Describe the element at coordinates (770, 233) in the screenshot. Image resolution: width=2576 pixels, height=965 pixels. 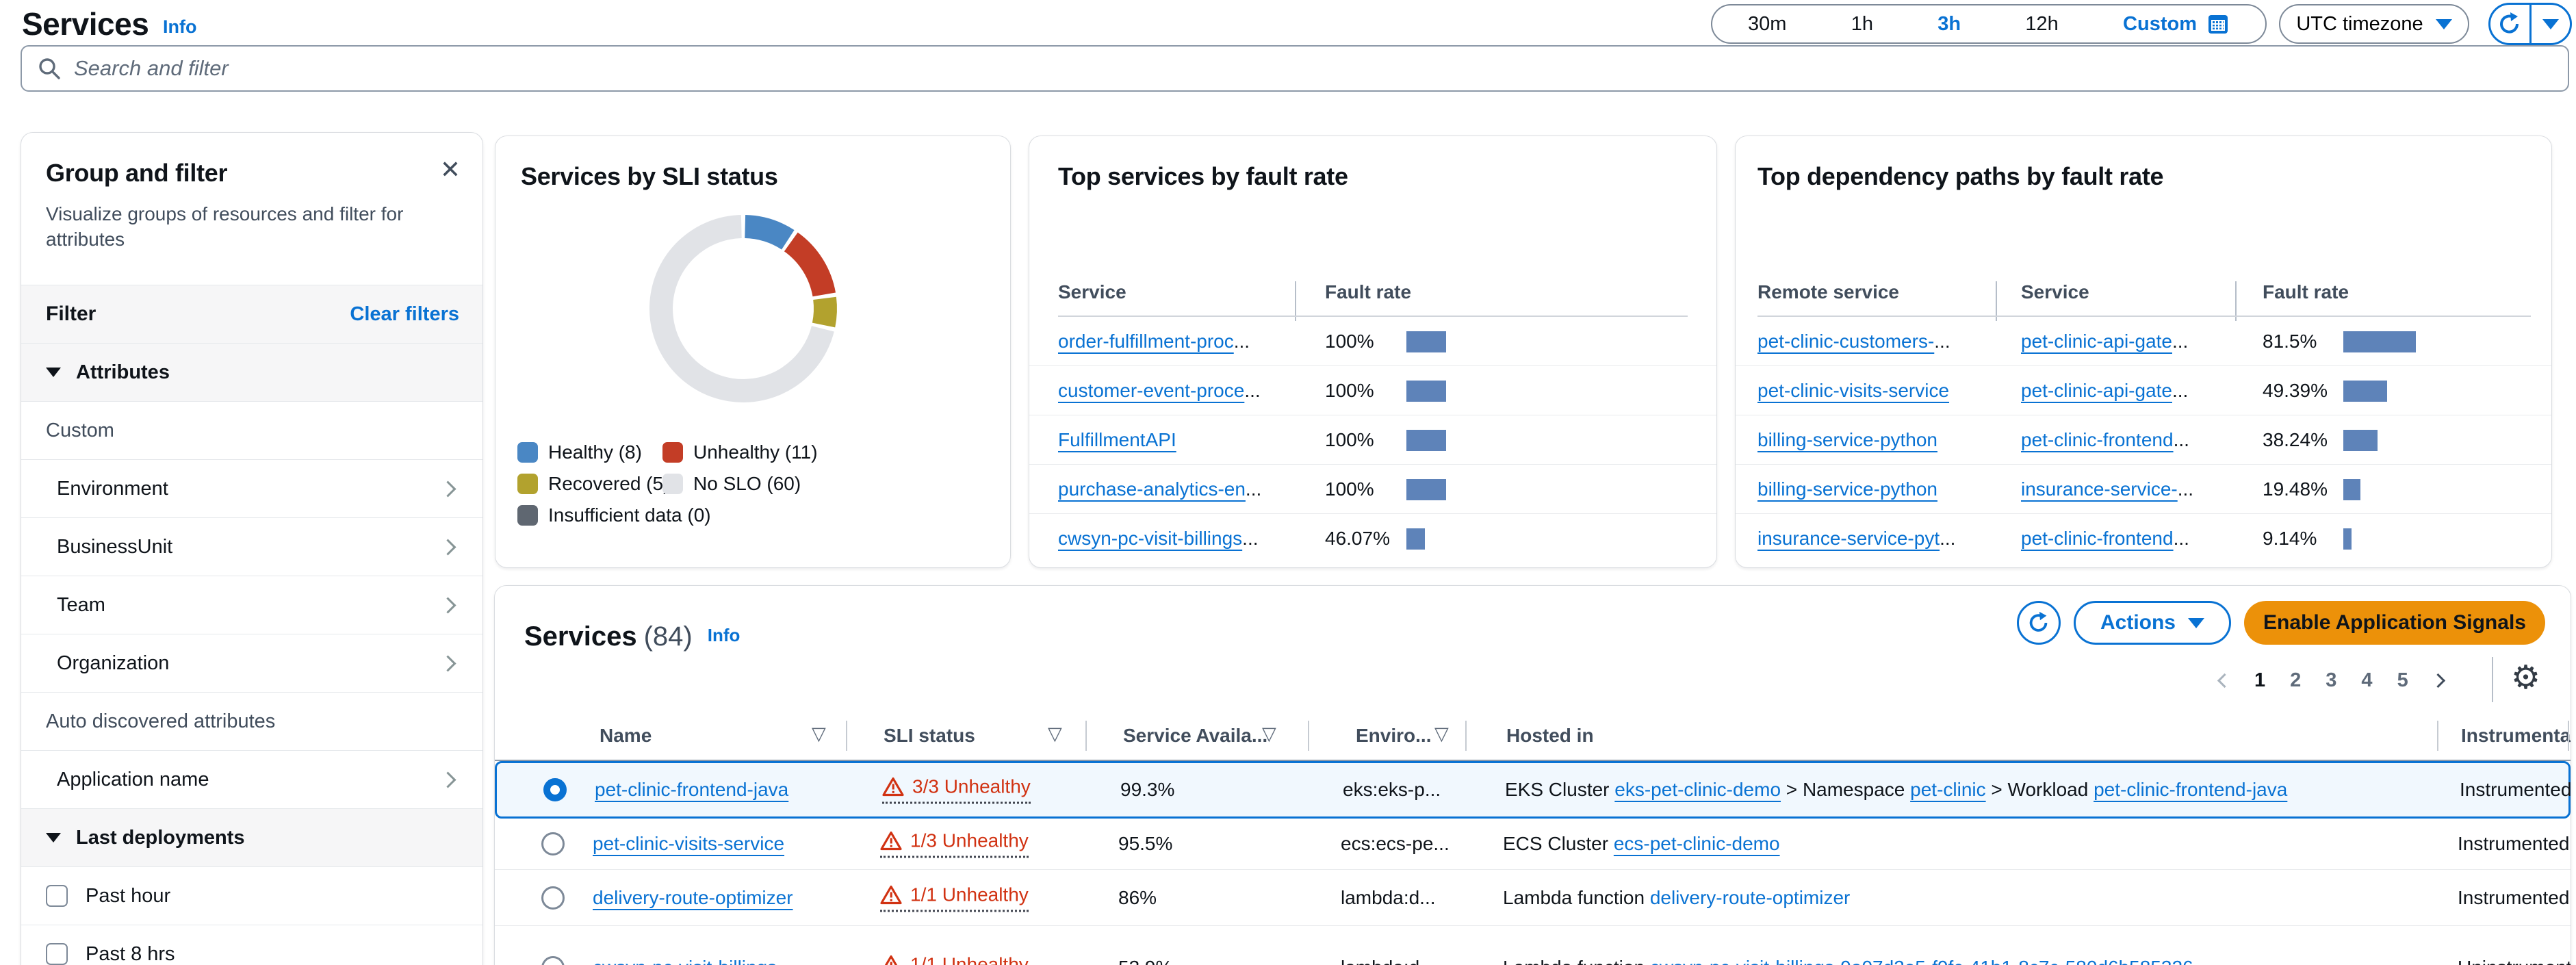
I see `donut-slice-healthy` at that location.